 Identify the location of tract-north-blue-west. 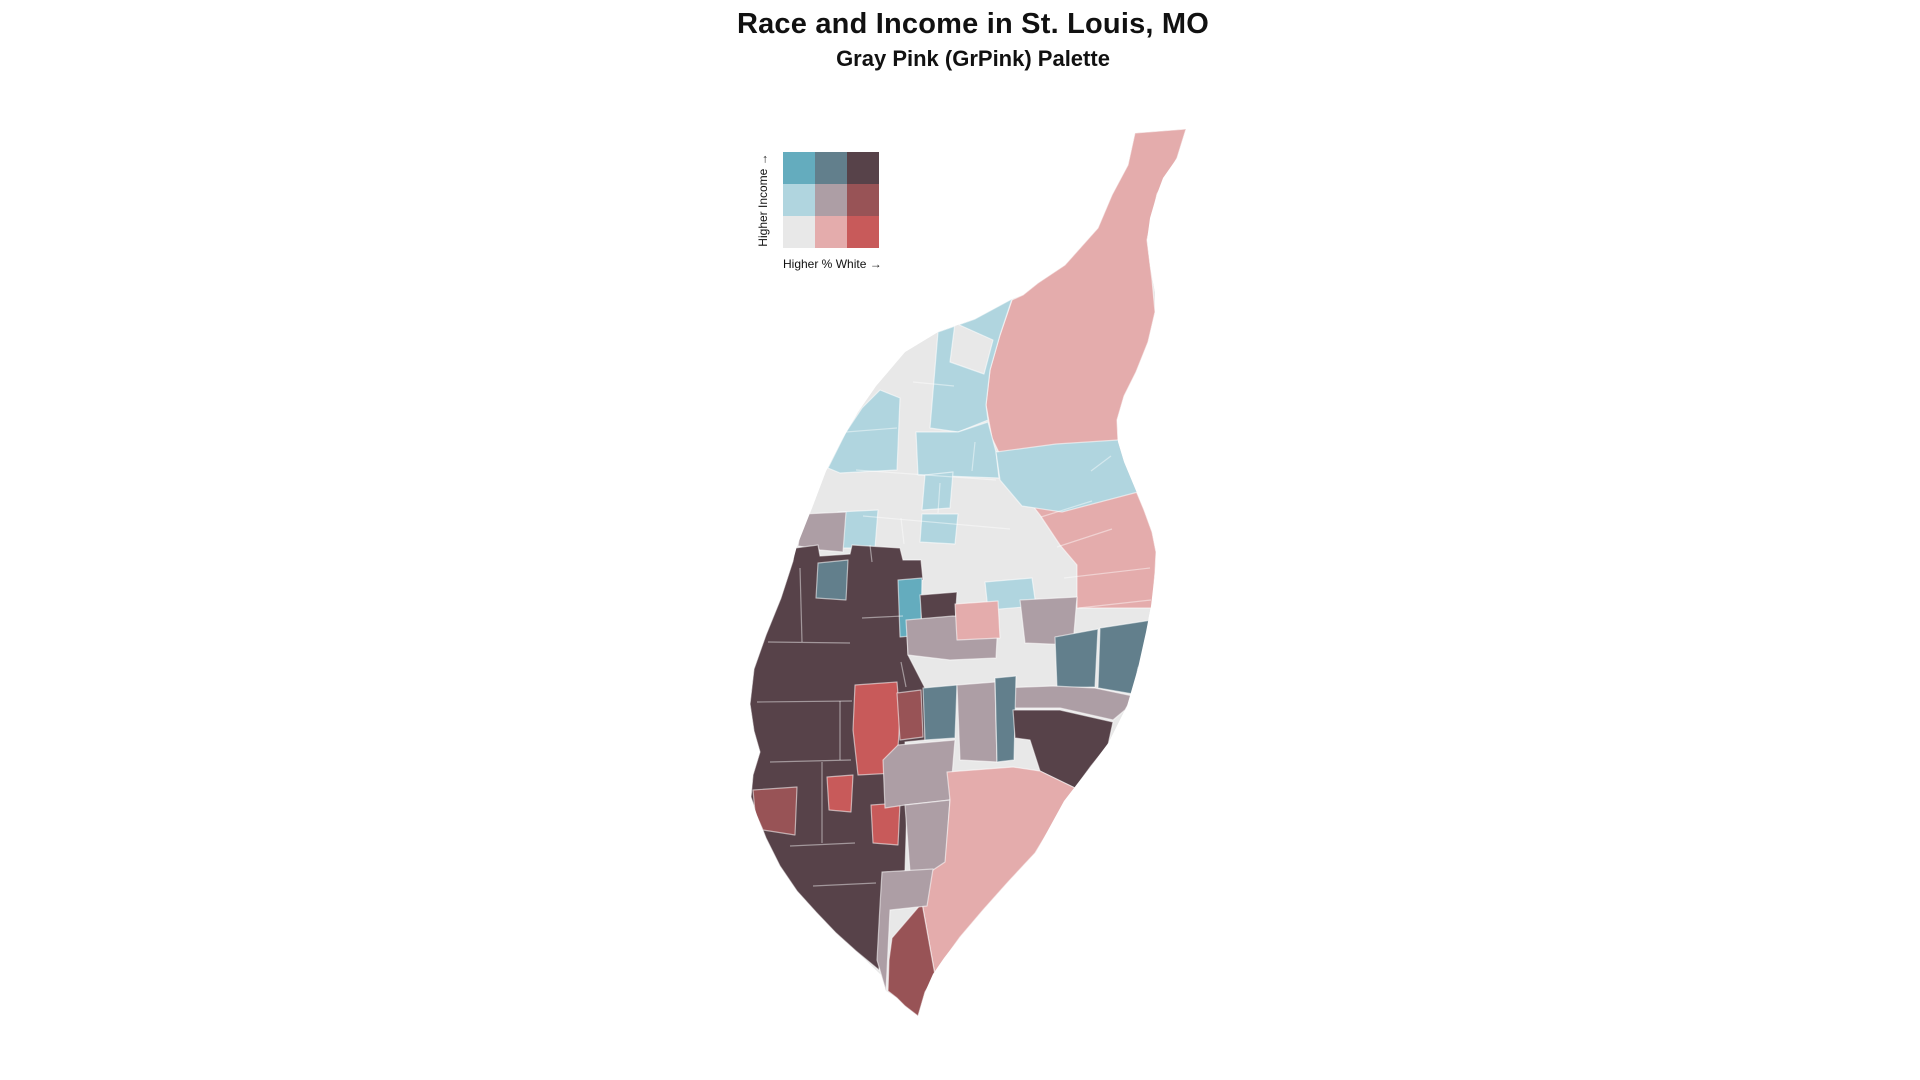
(864, 431).